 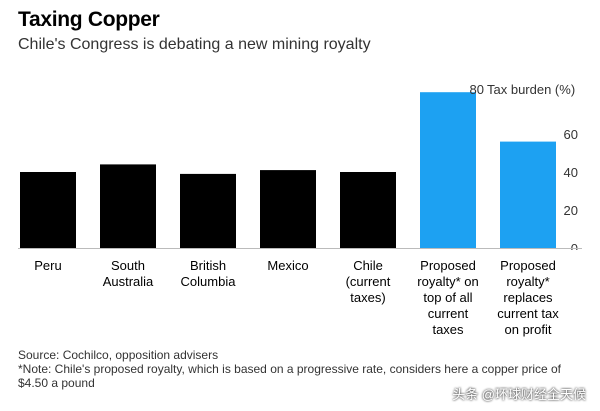 What do you see at coordinates (528, 329) in the screenshot?
I see `category-label-line: on profit` at bounding box center [528, 329].